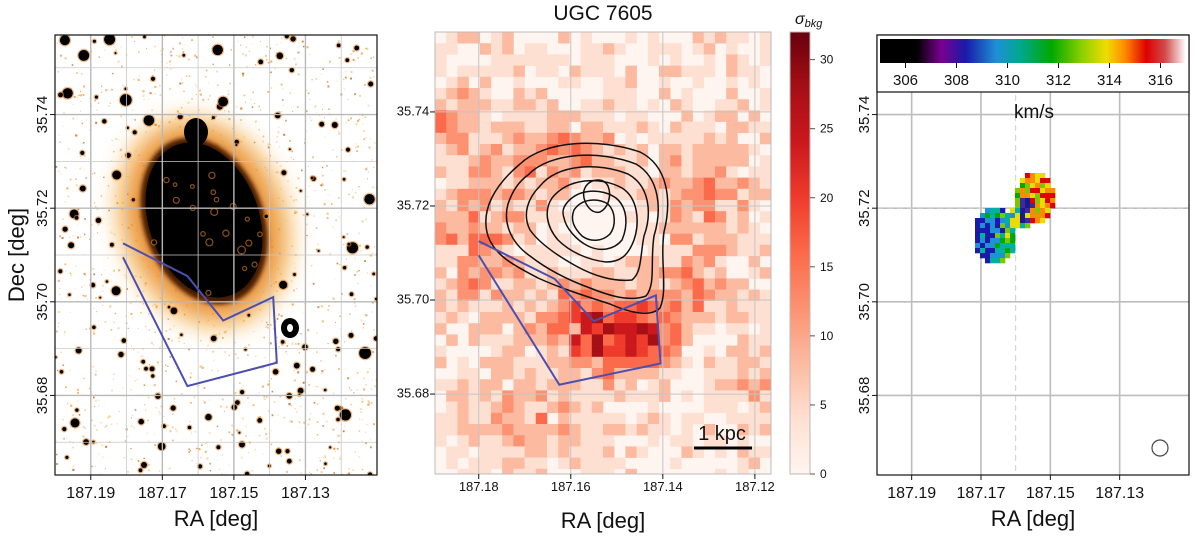  I want to click on colorbar-tick-label: 30, so click(827, 60).